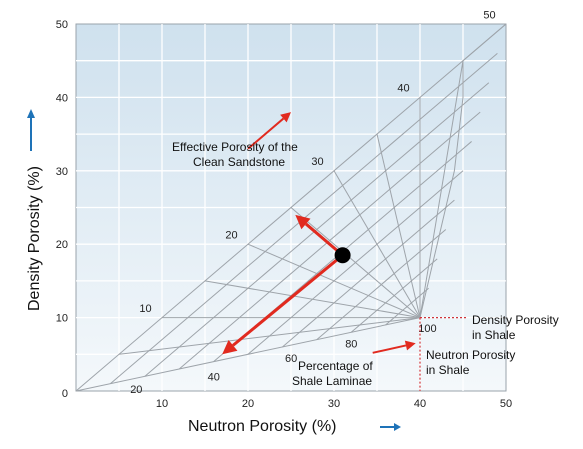 This screenshot has height=449, width=583. Describe the element at coordinates (317, 162) in the screenshot. I see `clean-porosity-label: 30` at that location.